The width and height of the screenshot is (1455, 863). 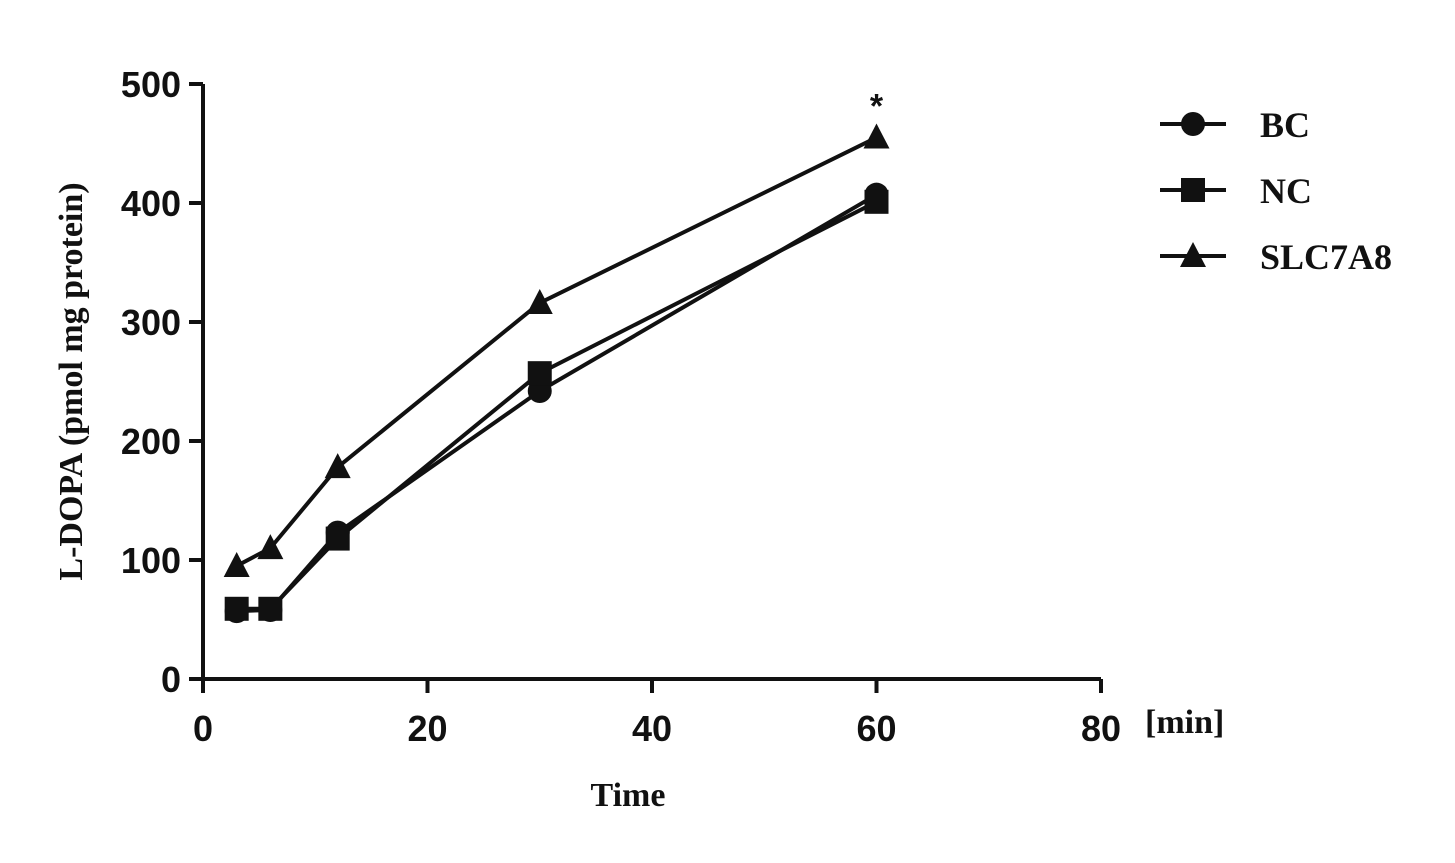 What do you see at coordinates (1285, 125) in the screenshot?
I see `legend-label-bc: BC` at bounding box center [1285, 125].